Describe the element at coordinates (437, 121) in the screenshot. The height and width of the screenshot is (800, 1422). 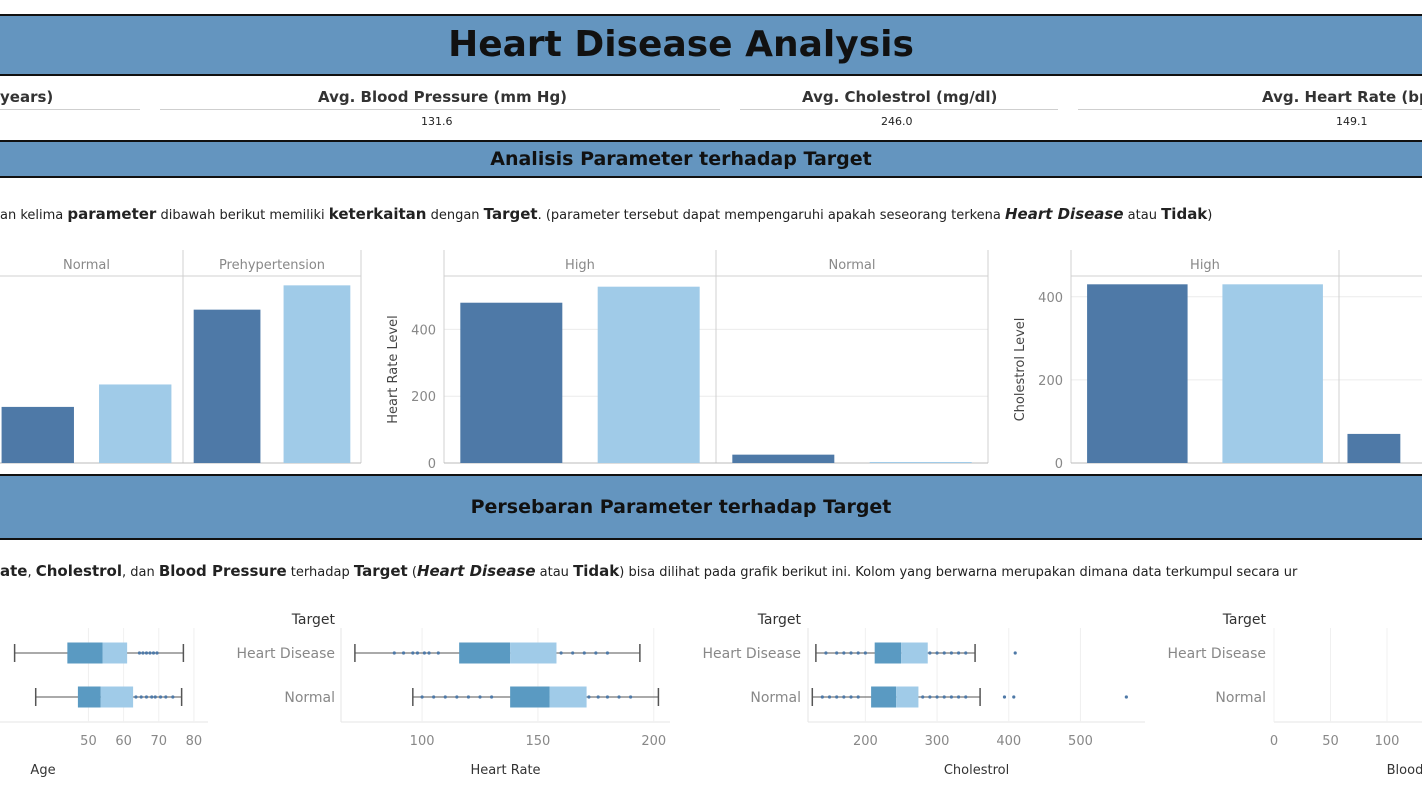
I see `kpi-blood-pressure-value: 131.6` at that location.